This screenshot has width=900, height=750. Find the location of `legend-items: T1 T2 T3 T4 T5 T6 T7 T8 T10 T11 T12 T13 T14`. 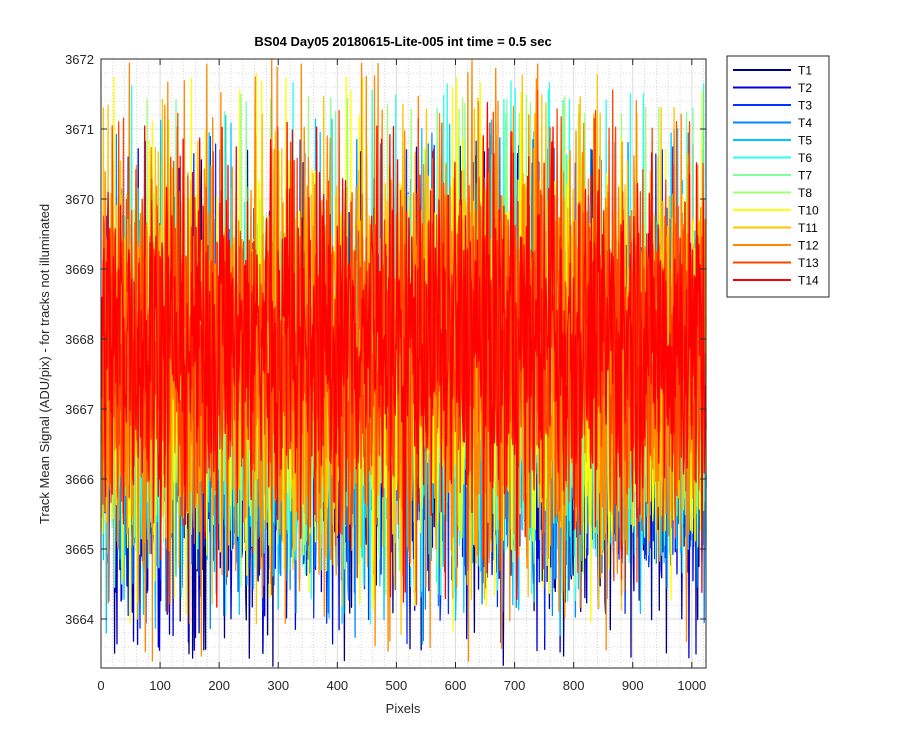

legend-items: T1 T2 T3 T4 T5 T6 T7 T8 T10 T11 T12 T13 T14 is located at coordinates (776, 176).